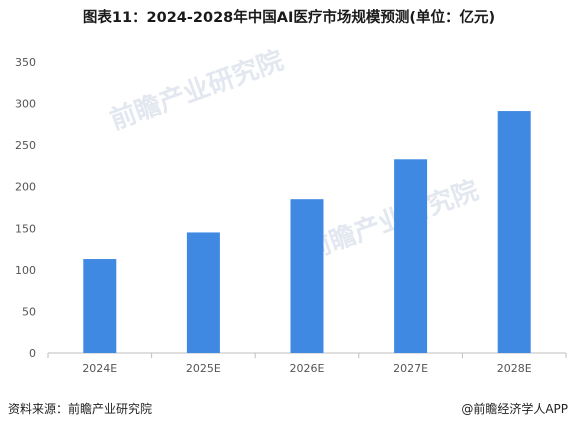 This screenshot has width=578, height=429. Describe the element at coordinates (100, 306) in the screenshot. I see `bar-2024e` at that location.